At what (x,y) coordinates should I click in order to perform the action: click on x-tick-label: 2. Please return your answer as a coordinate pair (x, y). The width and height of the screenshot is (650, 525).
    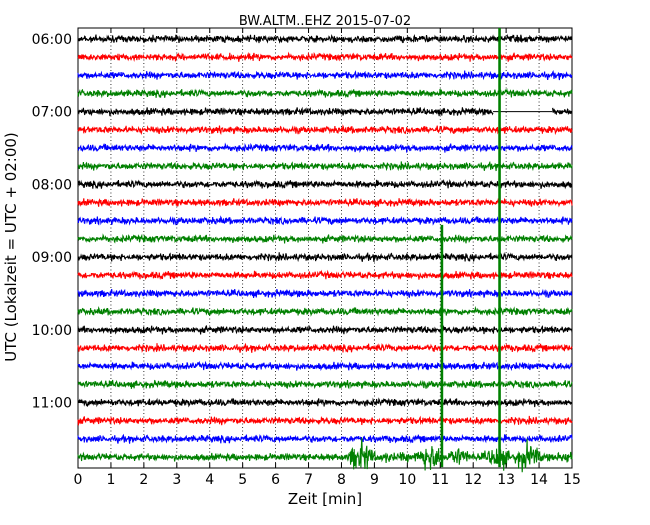
    Looking at the image, I should click on (143, 480).